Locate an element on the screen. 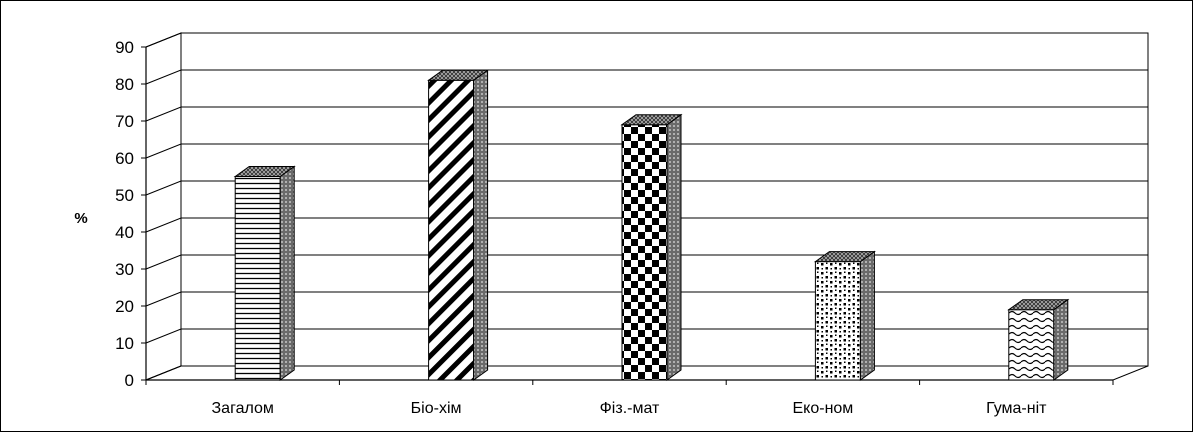  x-category-label: Біо-хім is located at coordinates (436, 408).